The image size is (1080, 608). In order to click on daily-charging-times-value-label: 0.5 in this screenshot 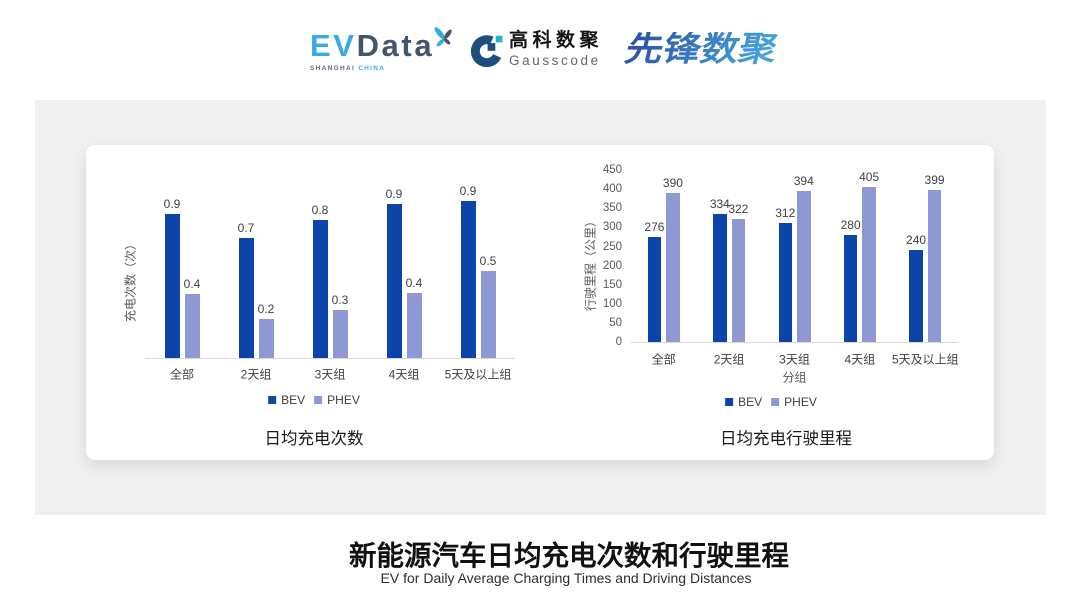, I will do `click(488, 260)`.